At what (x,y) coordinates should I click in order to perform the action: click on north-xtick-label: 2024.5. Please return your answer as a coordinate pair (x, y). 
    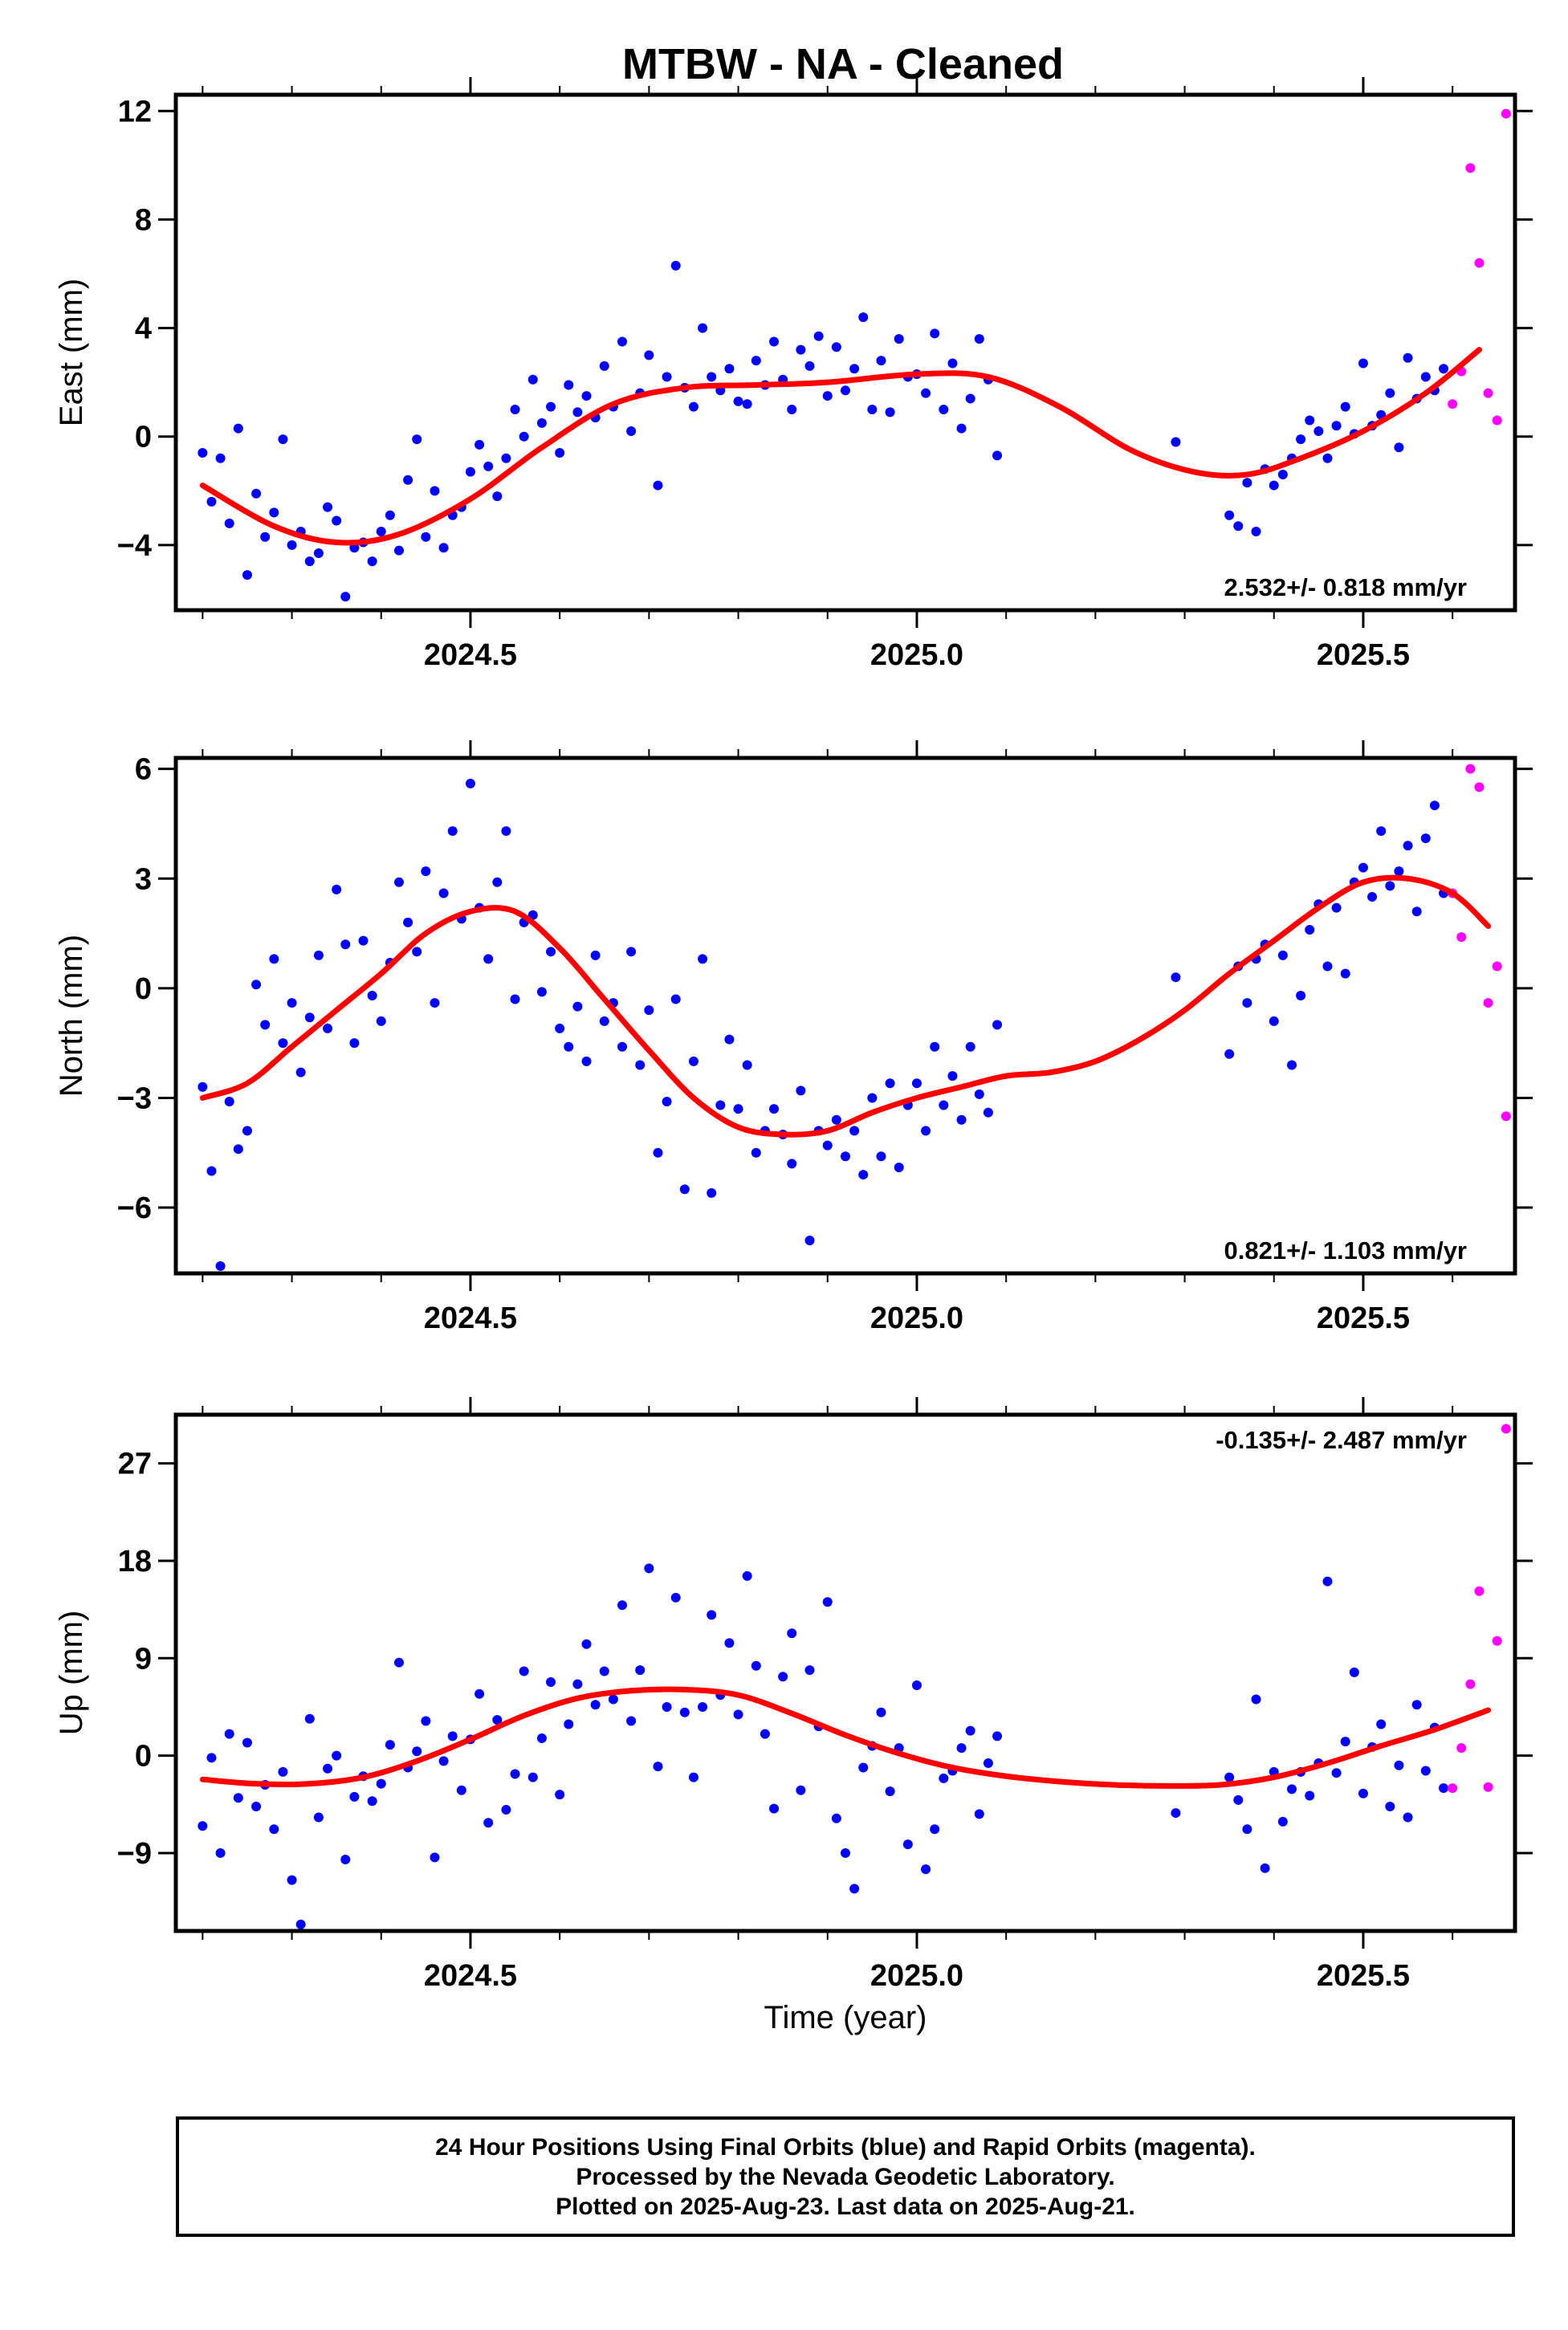
    Looking at the image, I should click on (470, 1318).